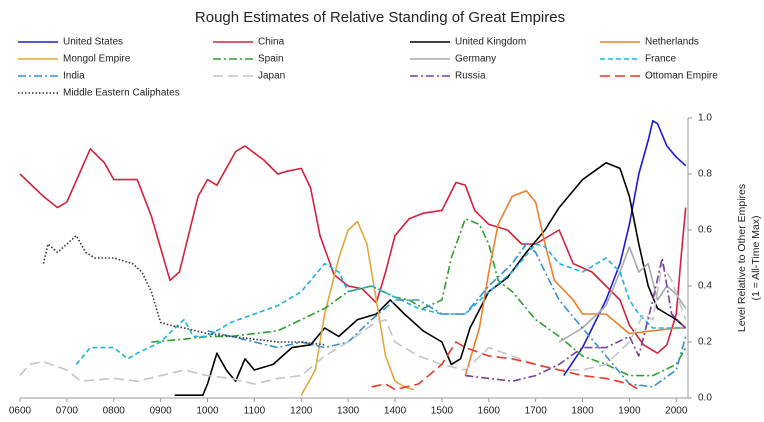 This screenshot has width=764, height=422. Describe the element at coordinates (271, 59) in the screenshot. I see `legend-label: Spain` at that location.